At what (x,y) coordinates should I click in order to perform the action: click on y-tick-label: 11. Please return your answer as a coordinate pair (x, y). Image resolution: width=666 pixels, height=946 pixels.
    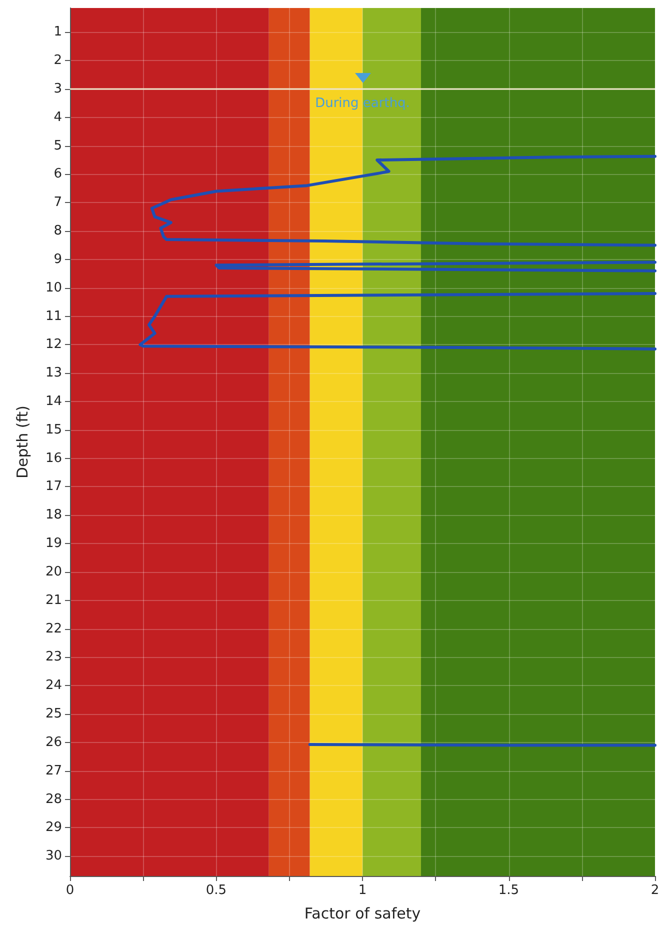
    Looking at the image, I should click on (53, 316).